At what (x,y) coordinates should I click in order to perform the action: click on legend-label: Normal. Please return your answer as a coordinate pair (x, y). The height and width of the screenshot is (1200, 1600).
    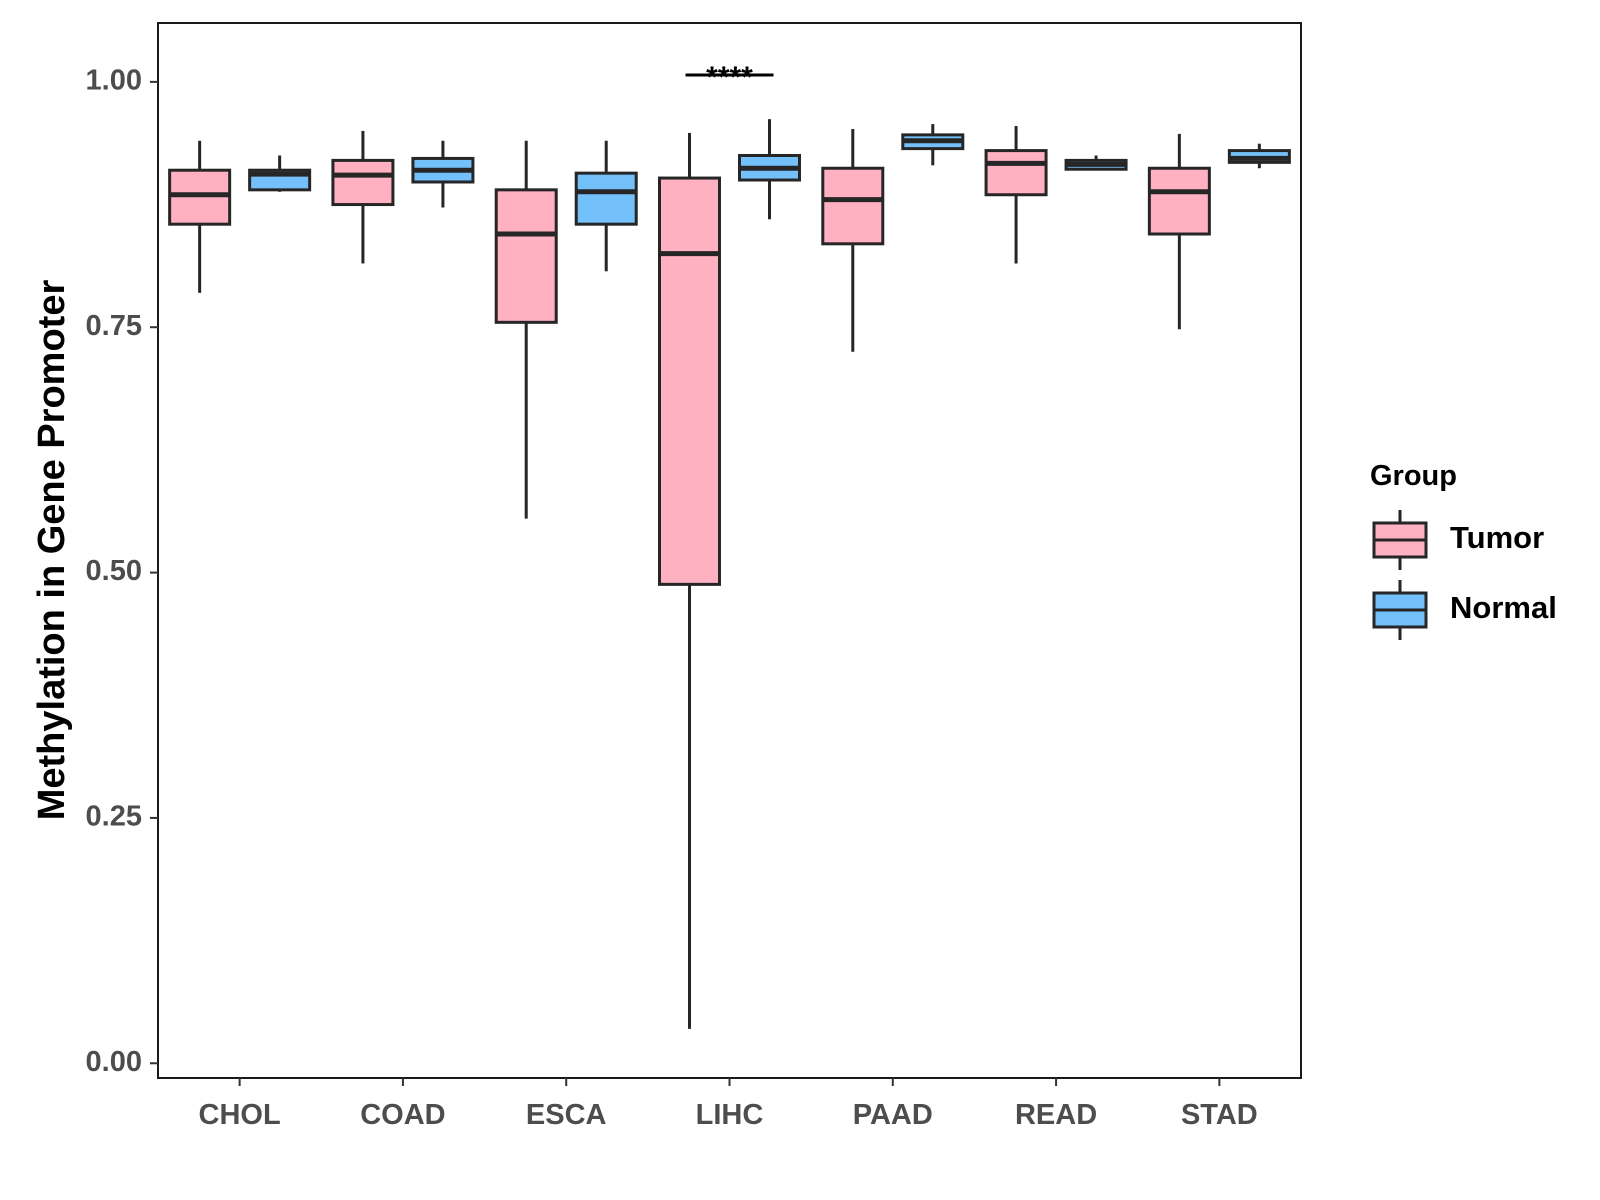
    Looking at the image, I should click on (1503, 607).